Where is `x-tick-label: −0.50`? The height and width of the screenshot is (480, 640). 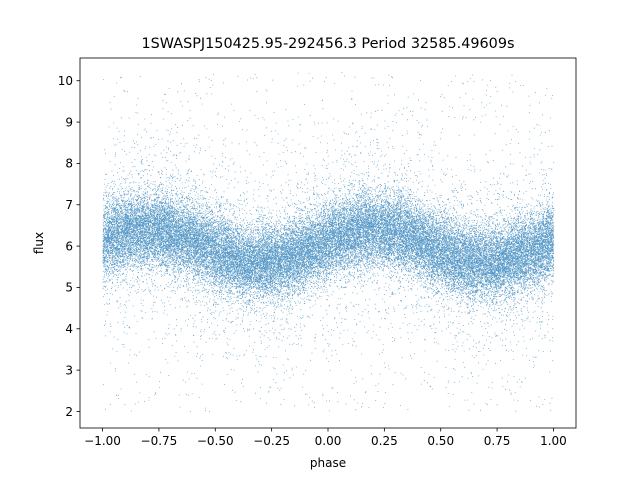
x-tick-label: −0.50 is located at coordinates (215, 441).